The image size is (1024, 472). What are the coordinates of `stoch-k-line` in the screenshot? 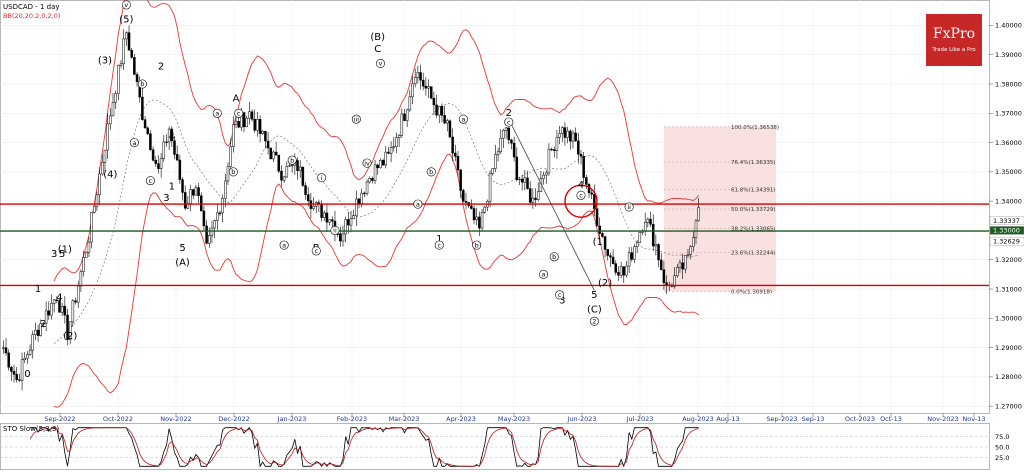 It's located at (364, 447).